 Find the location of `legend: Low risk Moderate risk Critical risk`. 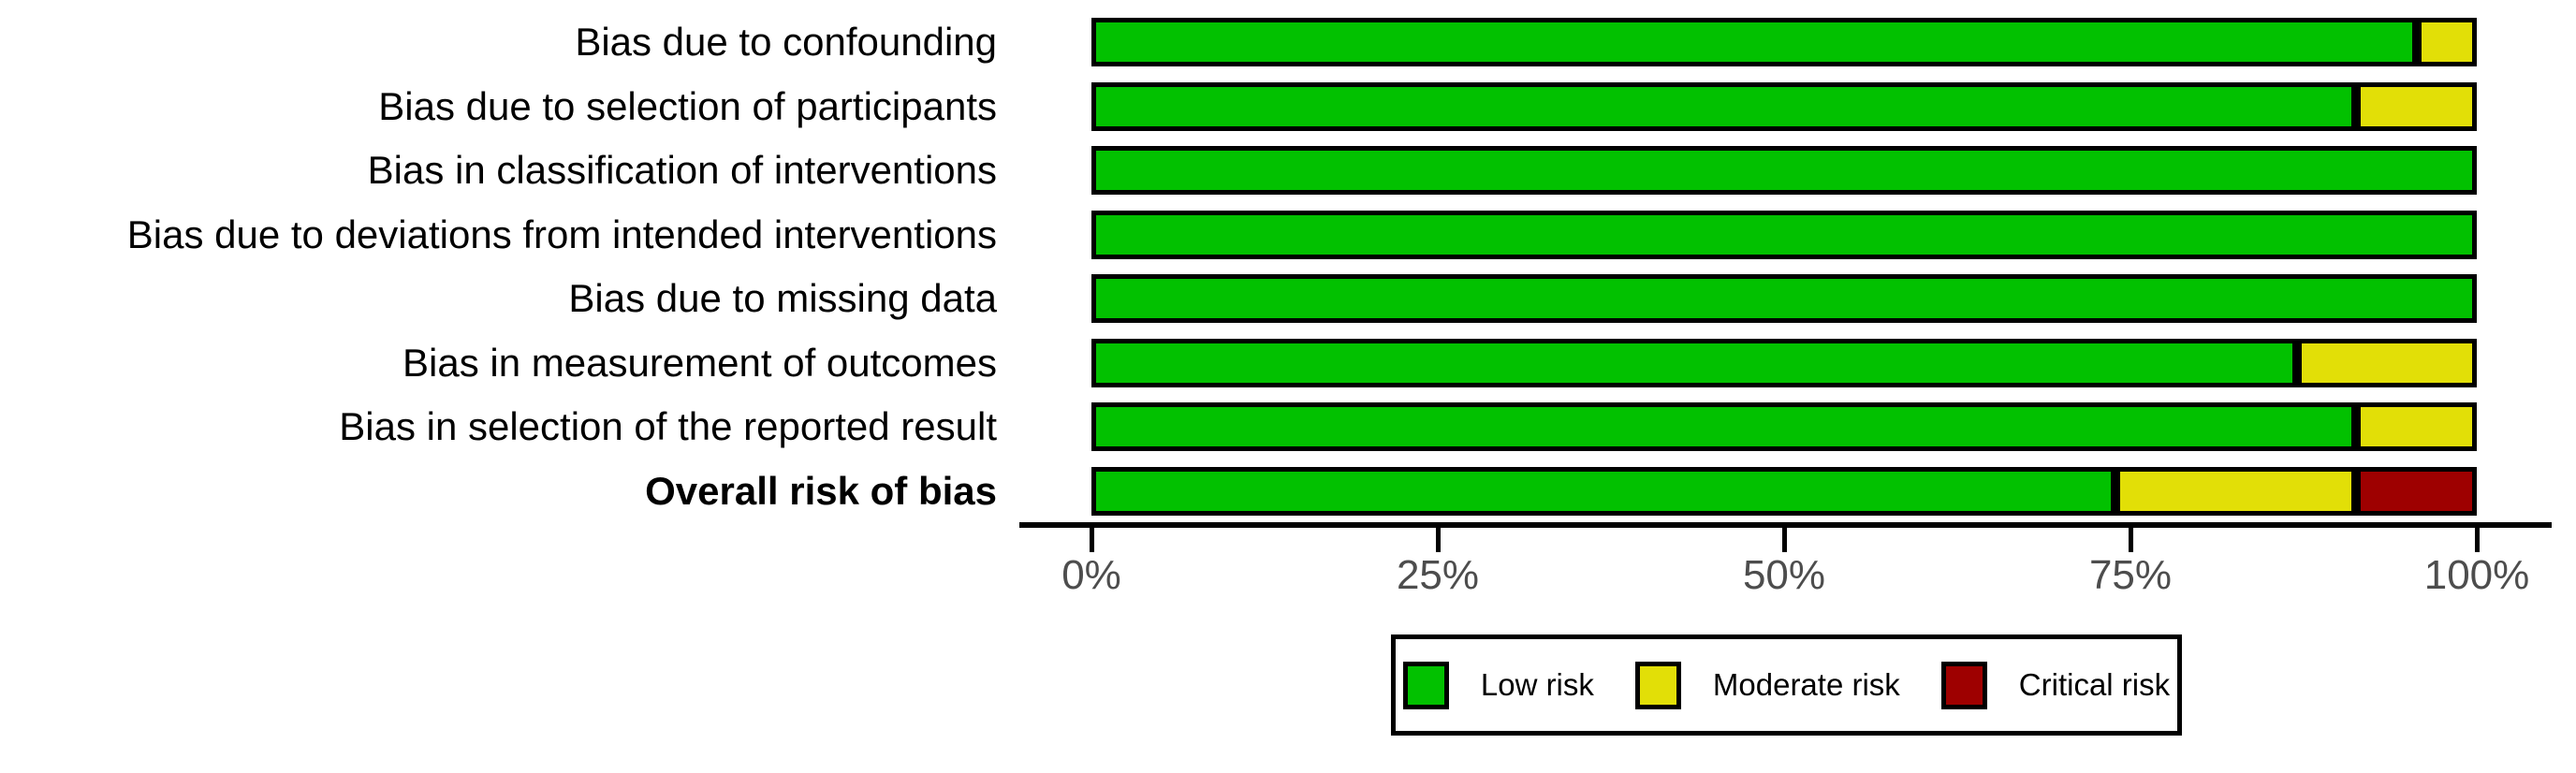

legend: Low risk Moderate risk Critical risk is located at coordinates (1786, 685).